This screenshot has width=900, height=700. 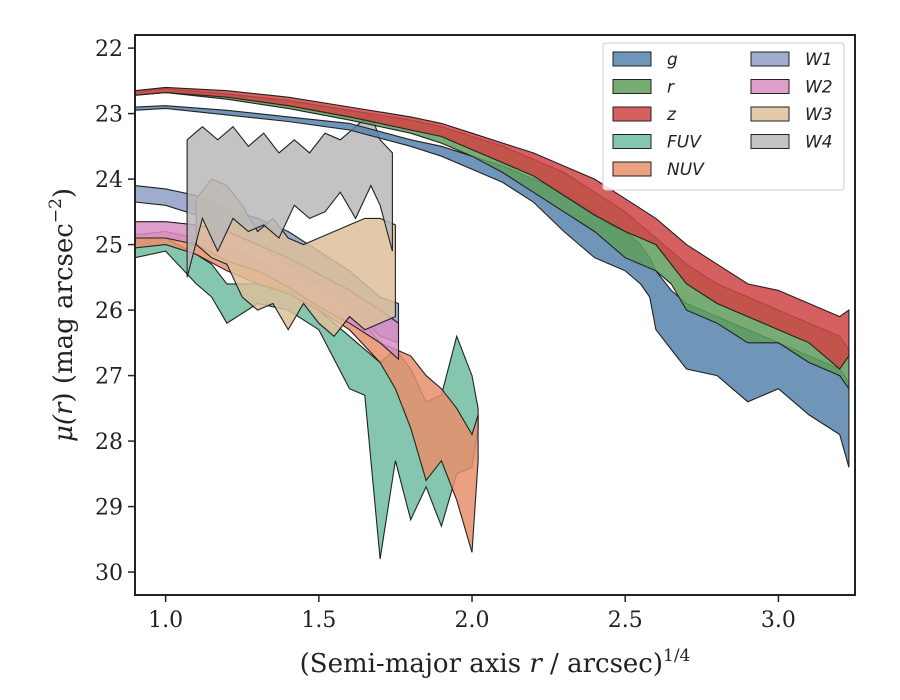 I want to click on legend-label-w2: W2, so click(x=819, y=88).